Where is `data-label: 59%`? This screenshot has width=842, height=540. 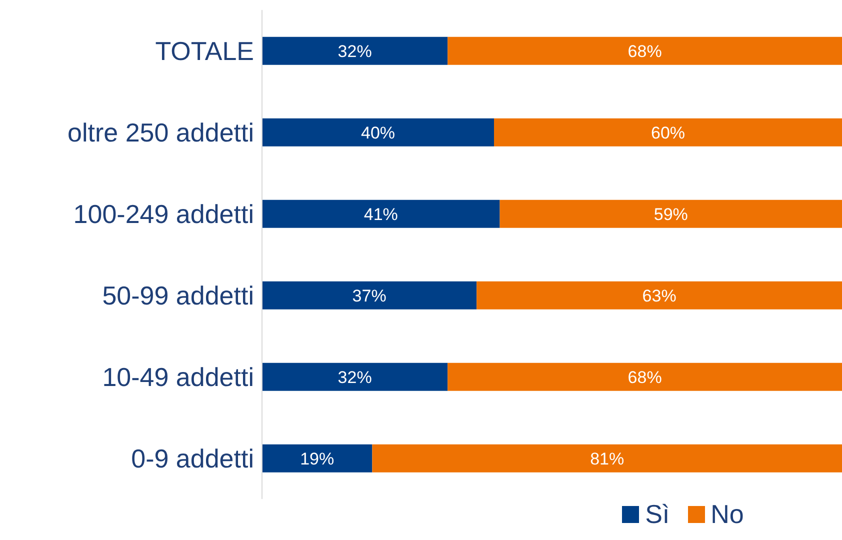
data-label: 59% is located at coordinates (671, 214).